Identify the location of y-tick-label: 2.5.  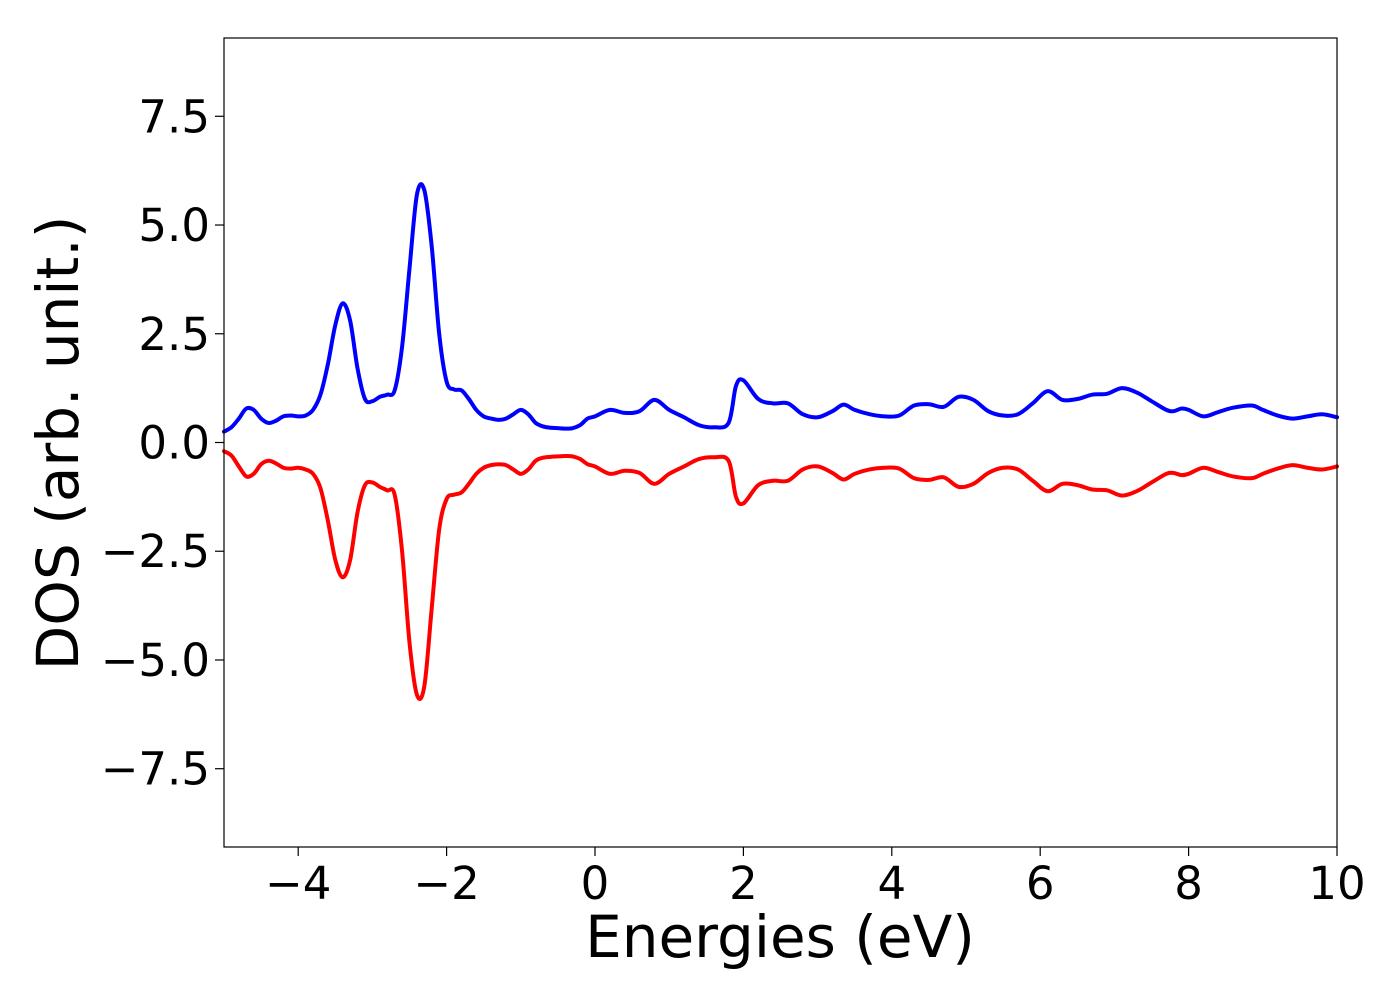
(174, 334).